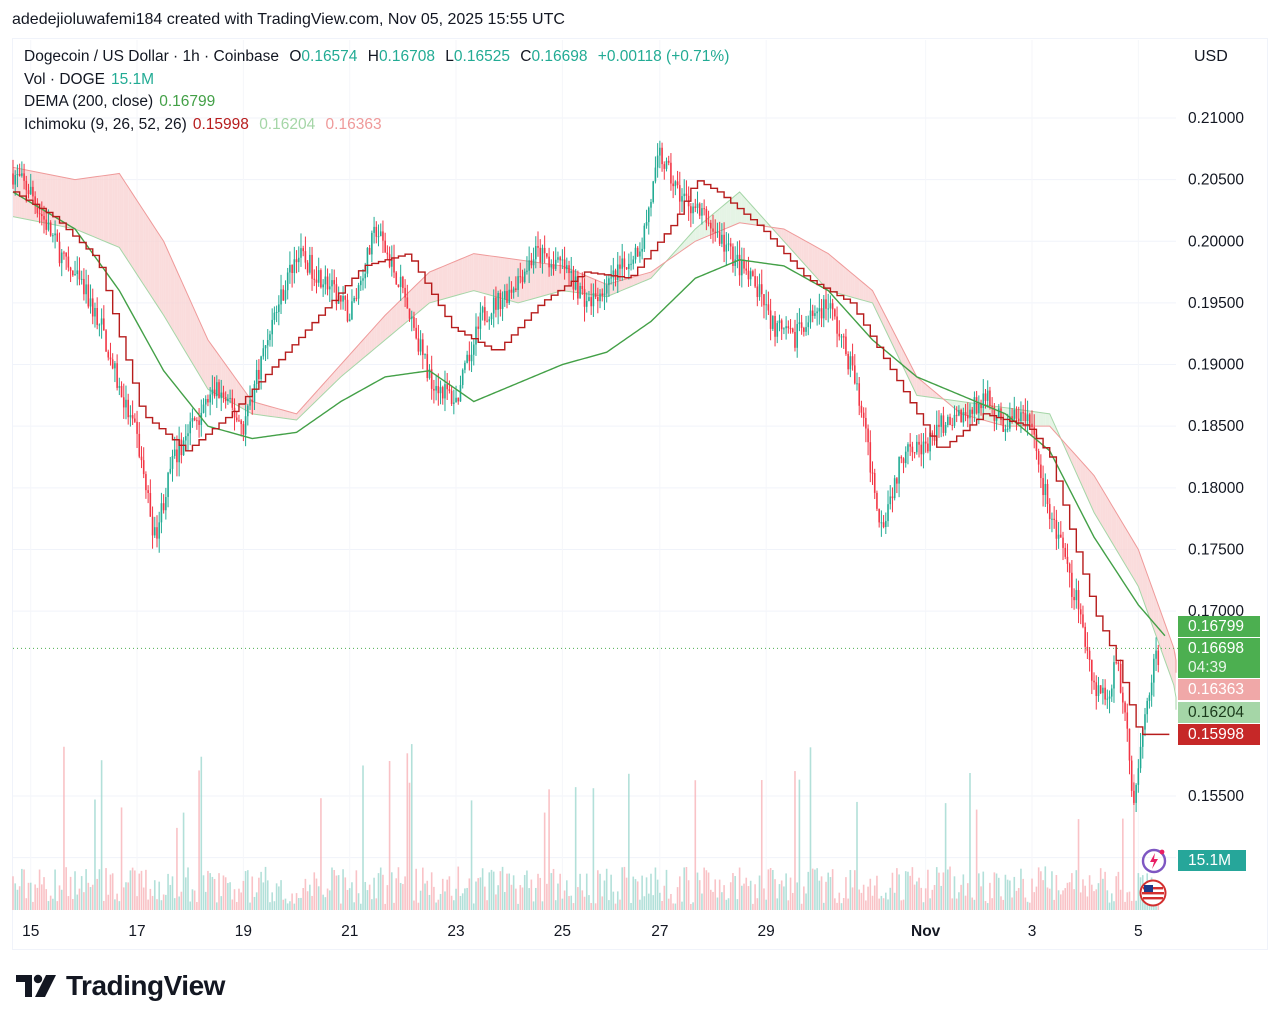 The width and height of the screenshot is (1280, 1027). I want to click on legend-volume-row: Vol · DOGE 15.1M, so click(376, 80).